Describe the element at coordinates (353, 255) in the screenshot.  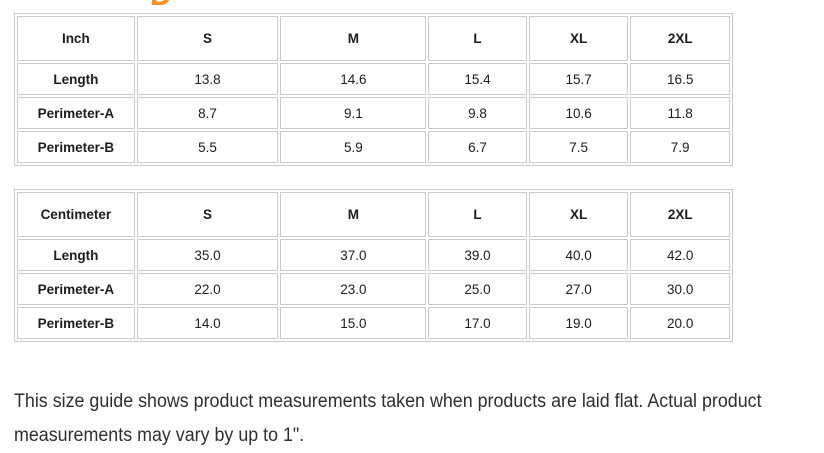
I see `value-cell: 37.0` at that location.